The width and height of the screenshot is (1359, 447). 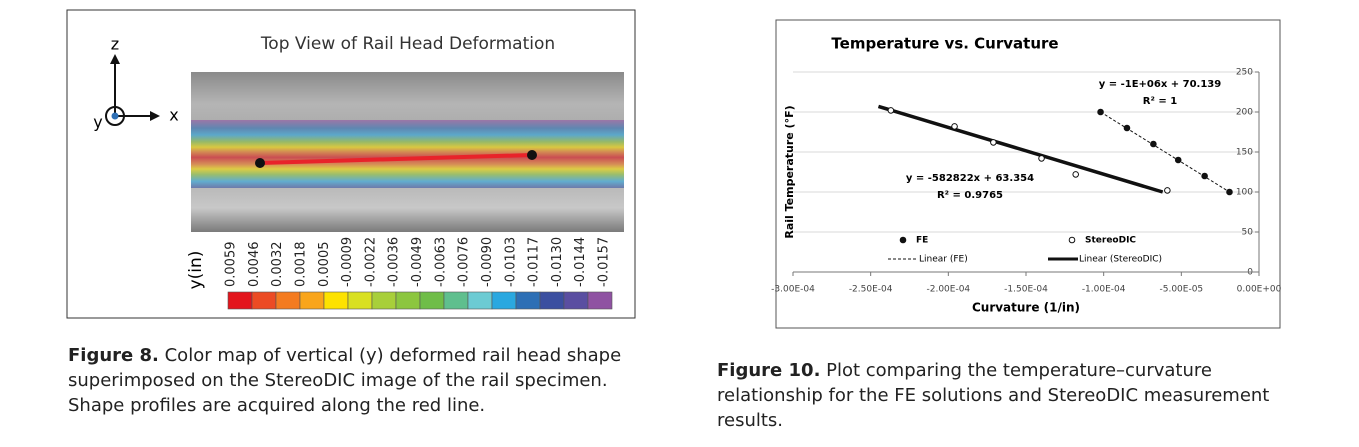 I want to click on chart-title: Temperature vs. Curvature, so click(x=944, y=44).